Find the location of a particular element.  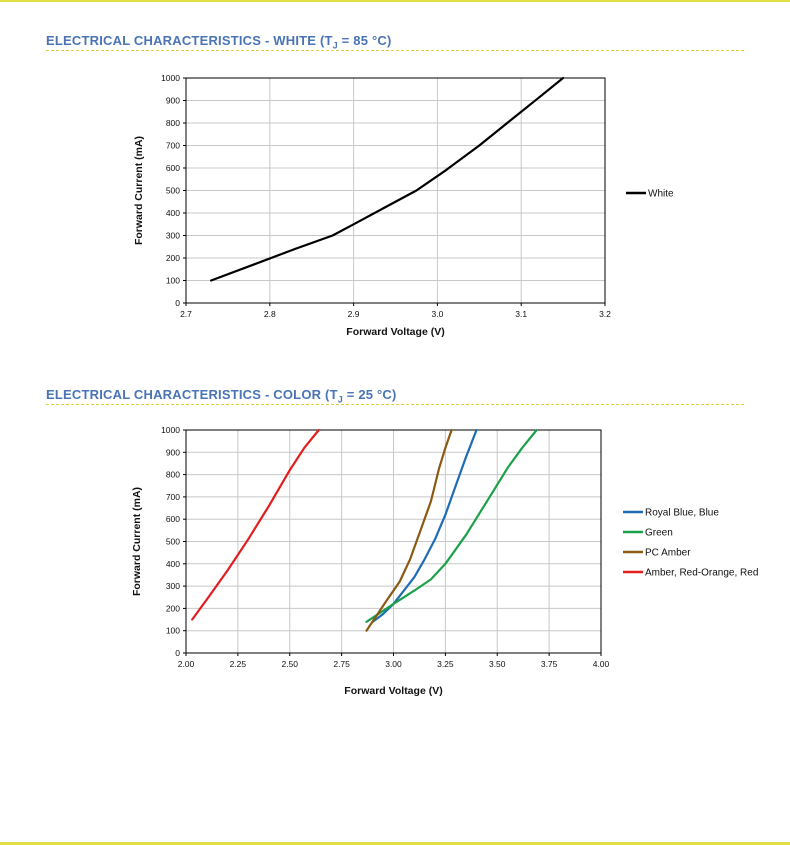

top-edge-rule is located at coordinates (395, 1).